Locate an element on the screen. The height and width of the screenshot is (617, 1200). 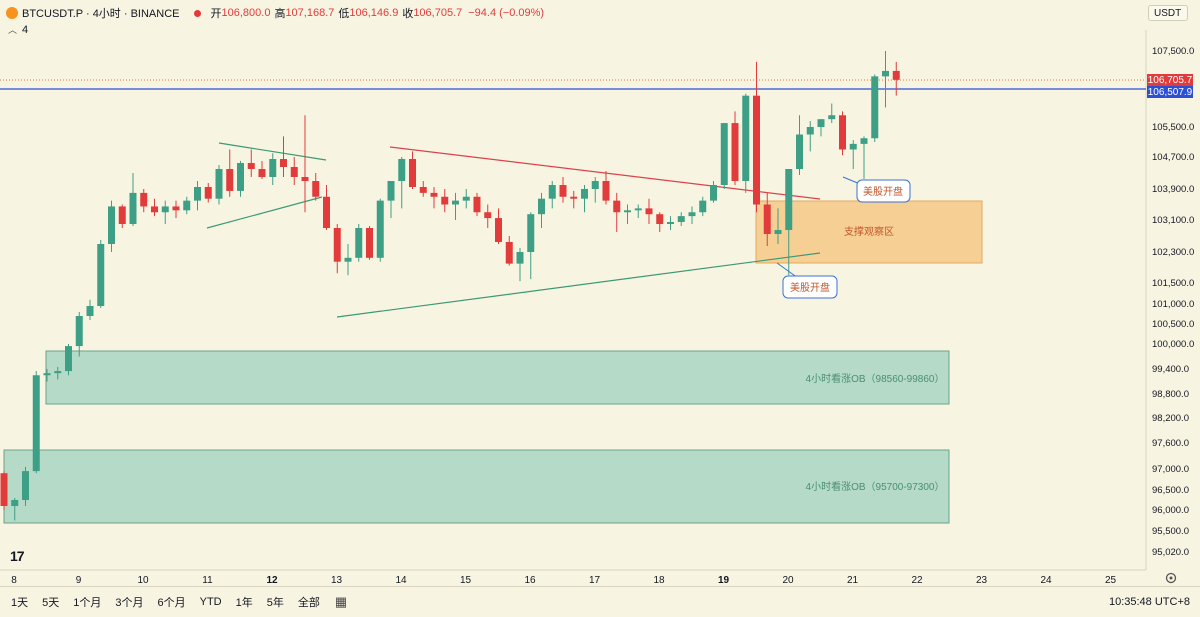
time-tick-label: 23 is located at coordinates (982, 580).